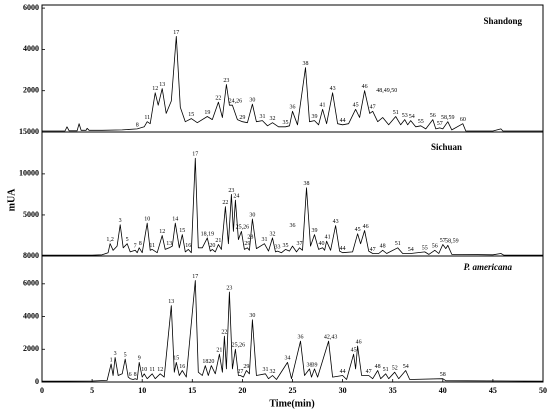 The image size is (550, 414). I want to click on panel-title: Sichuan, so click(446, 147).